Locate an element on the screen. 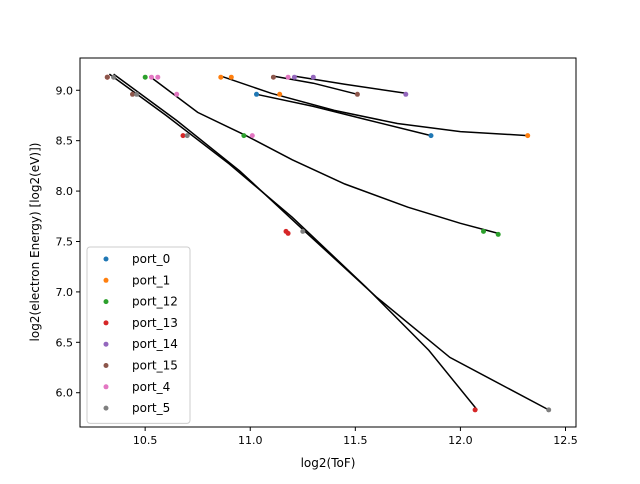 This screenshot has width=640, height=484. y-tick-label: 6.0 is located at coordinates (65, 393).